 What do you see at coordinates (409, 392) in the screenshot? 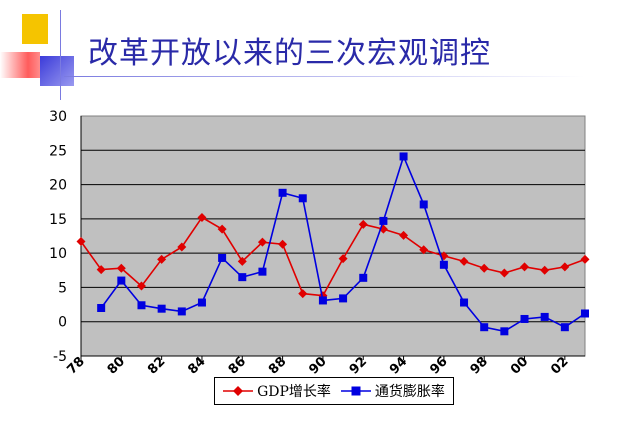
I see `legend-label-inflation: 通货膨胀率` at bounding box center [409, 392].